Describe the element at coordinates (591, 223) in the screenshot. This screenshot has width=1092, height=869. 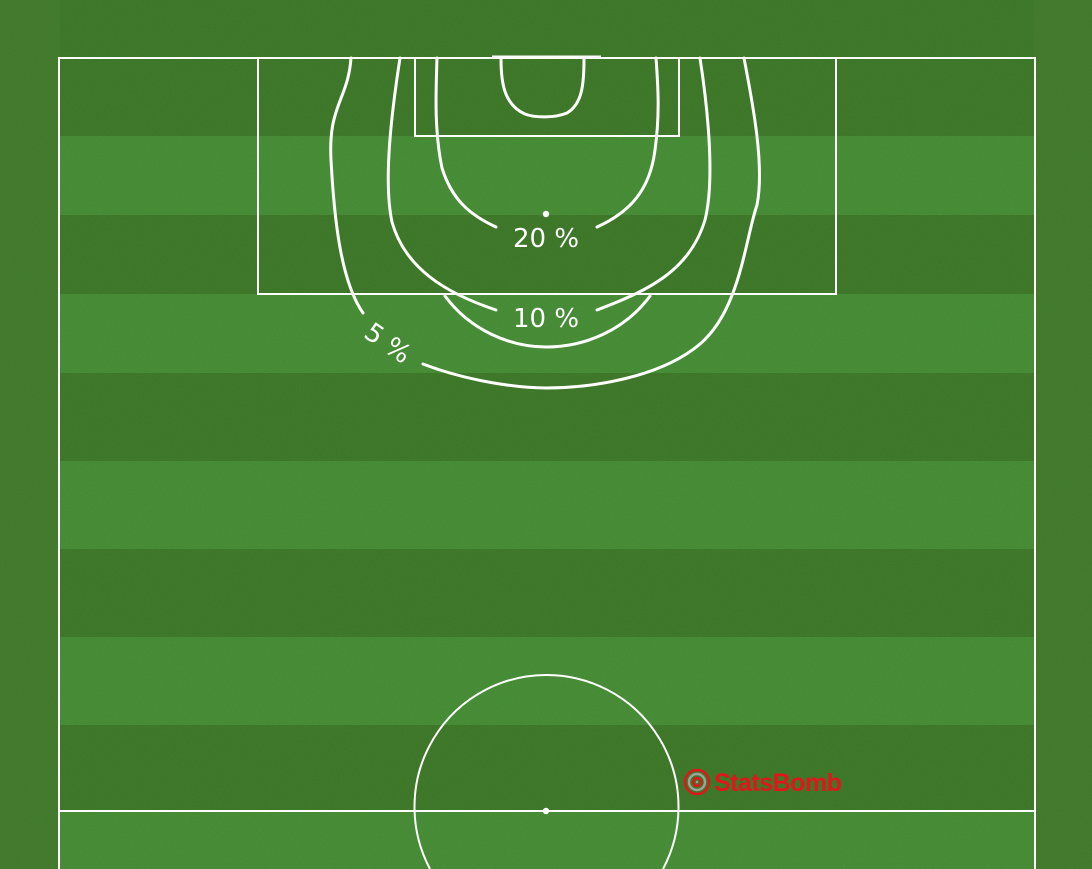
I see `contour-5-percent-right` at that location.